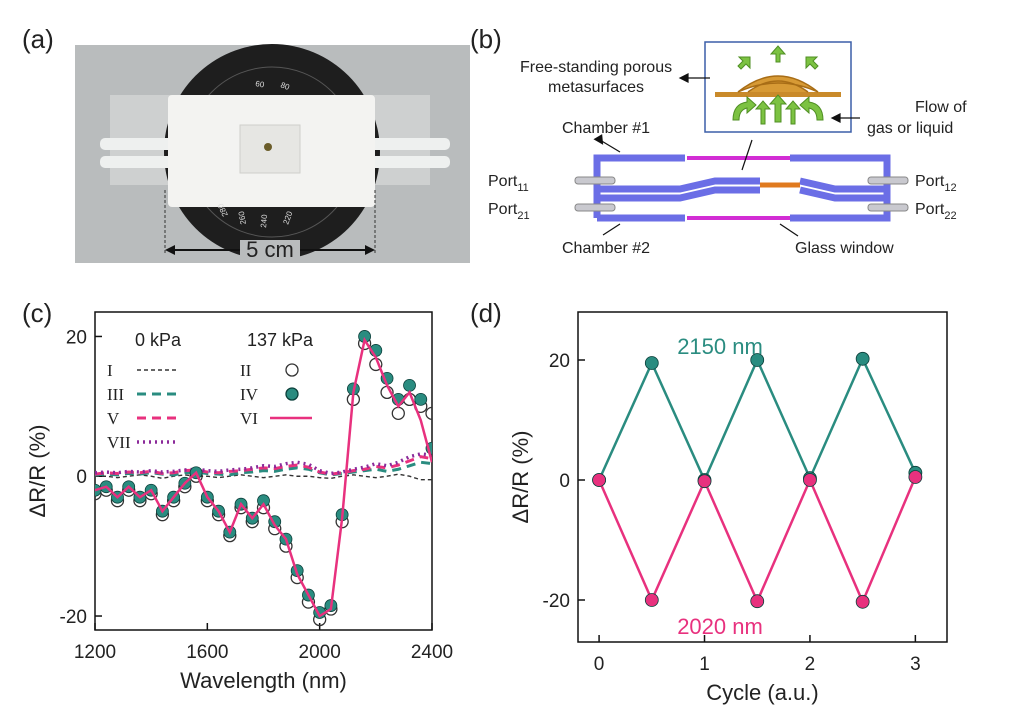  Describe the element at coordinates (523, 216) in the screenshot. I see `port-sub: 21` at that location.